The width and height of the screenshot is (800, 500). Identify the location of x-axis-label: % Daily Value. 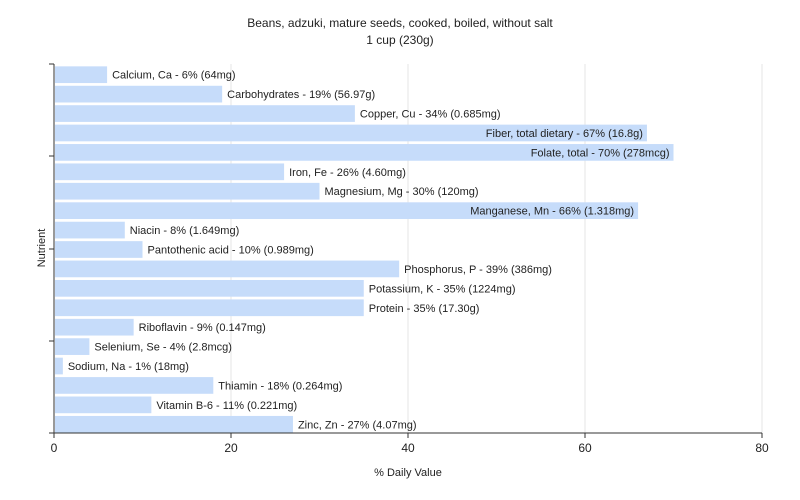
(408, 473).